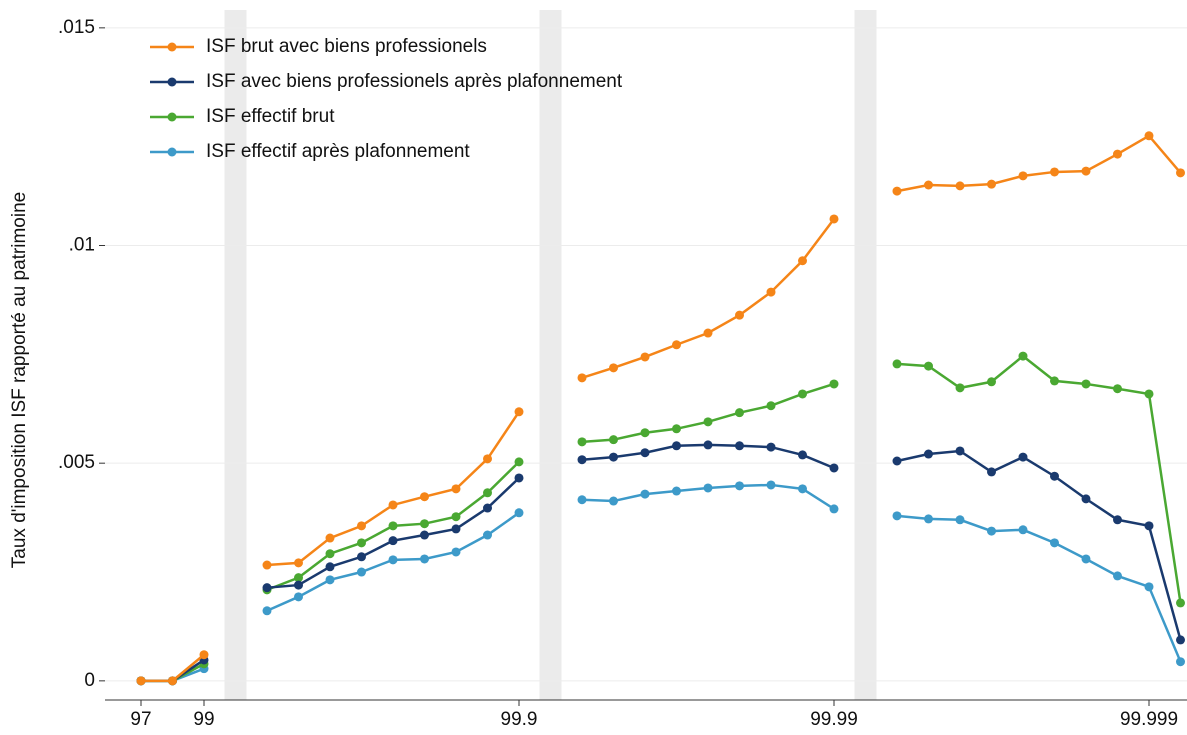 Image resolution: width=1187 pixels, height=735 pixels. What do you see at coordinates (76, 462) in the screenshot?
I see `y-tick-label: .005` at bounding box center [76, 462].